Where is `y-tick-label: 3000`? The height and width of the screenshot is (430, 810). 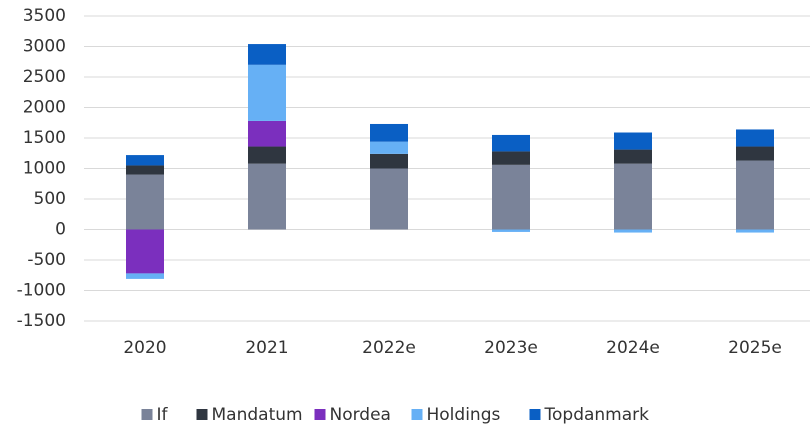
y-tick-label: 3000 is located at coordinates (44, 47).